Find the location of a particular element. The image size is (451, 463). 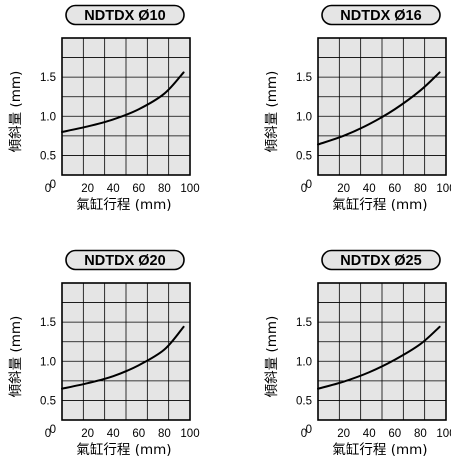

chart-title: NDTDX Ø25 is located at coordinates (380, 261).